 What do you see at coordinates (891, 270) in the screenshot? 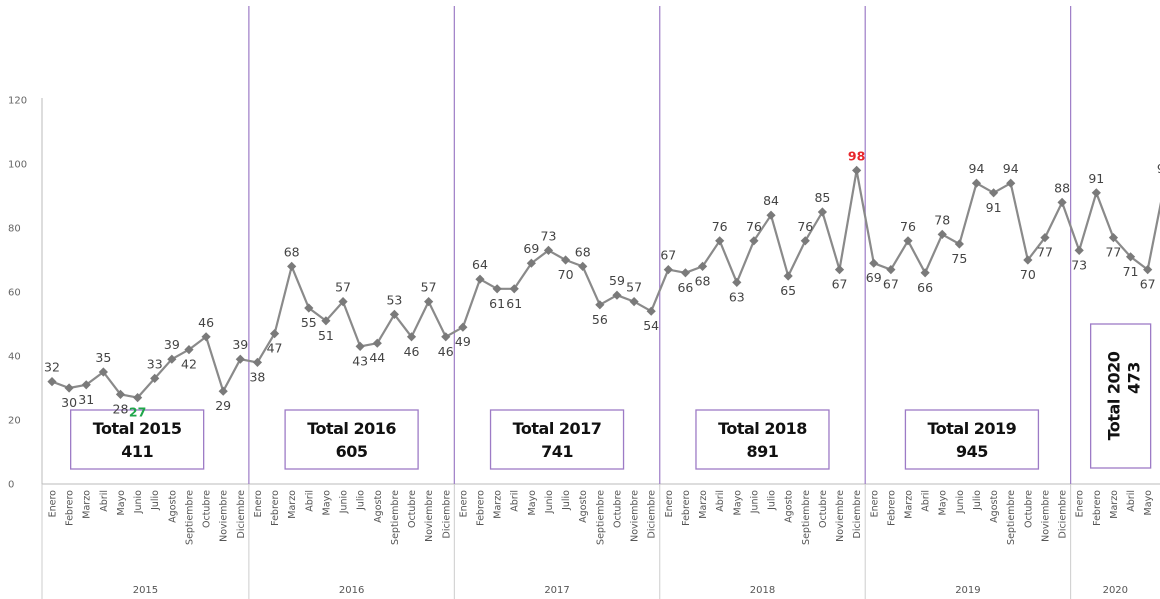
I see `marker-2019-febrero` at bounding box center [891, 270].